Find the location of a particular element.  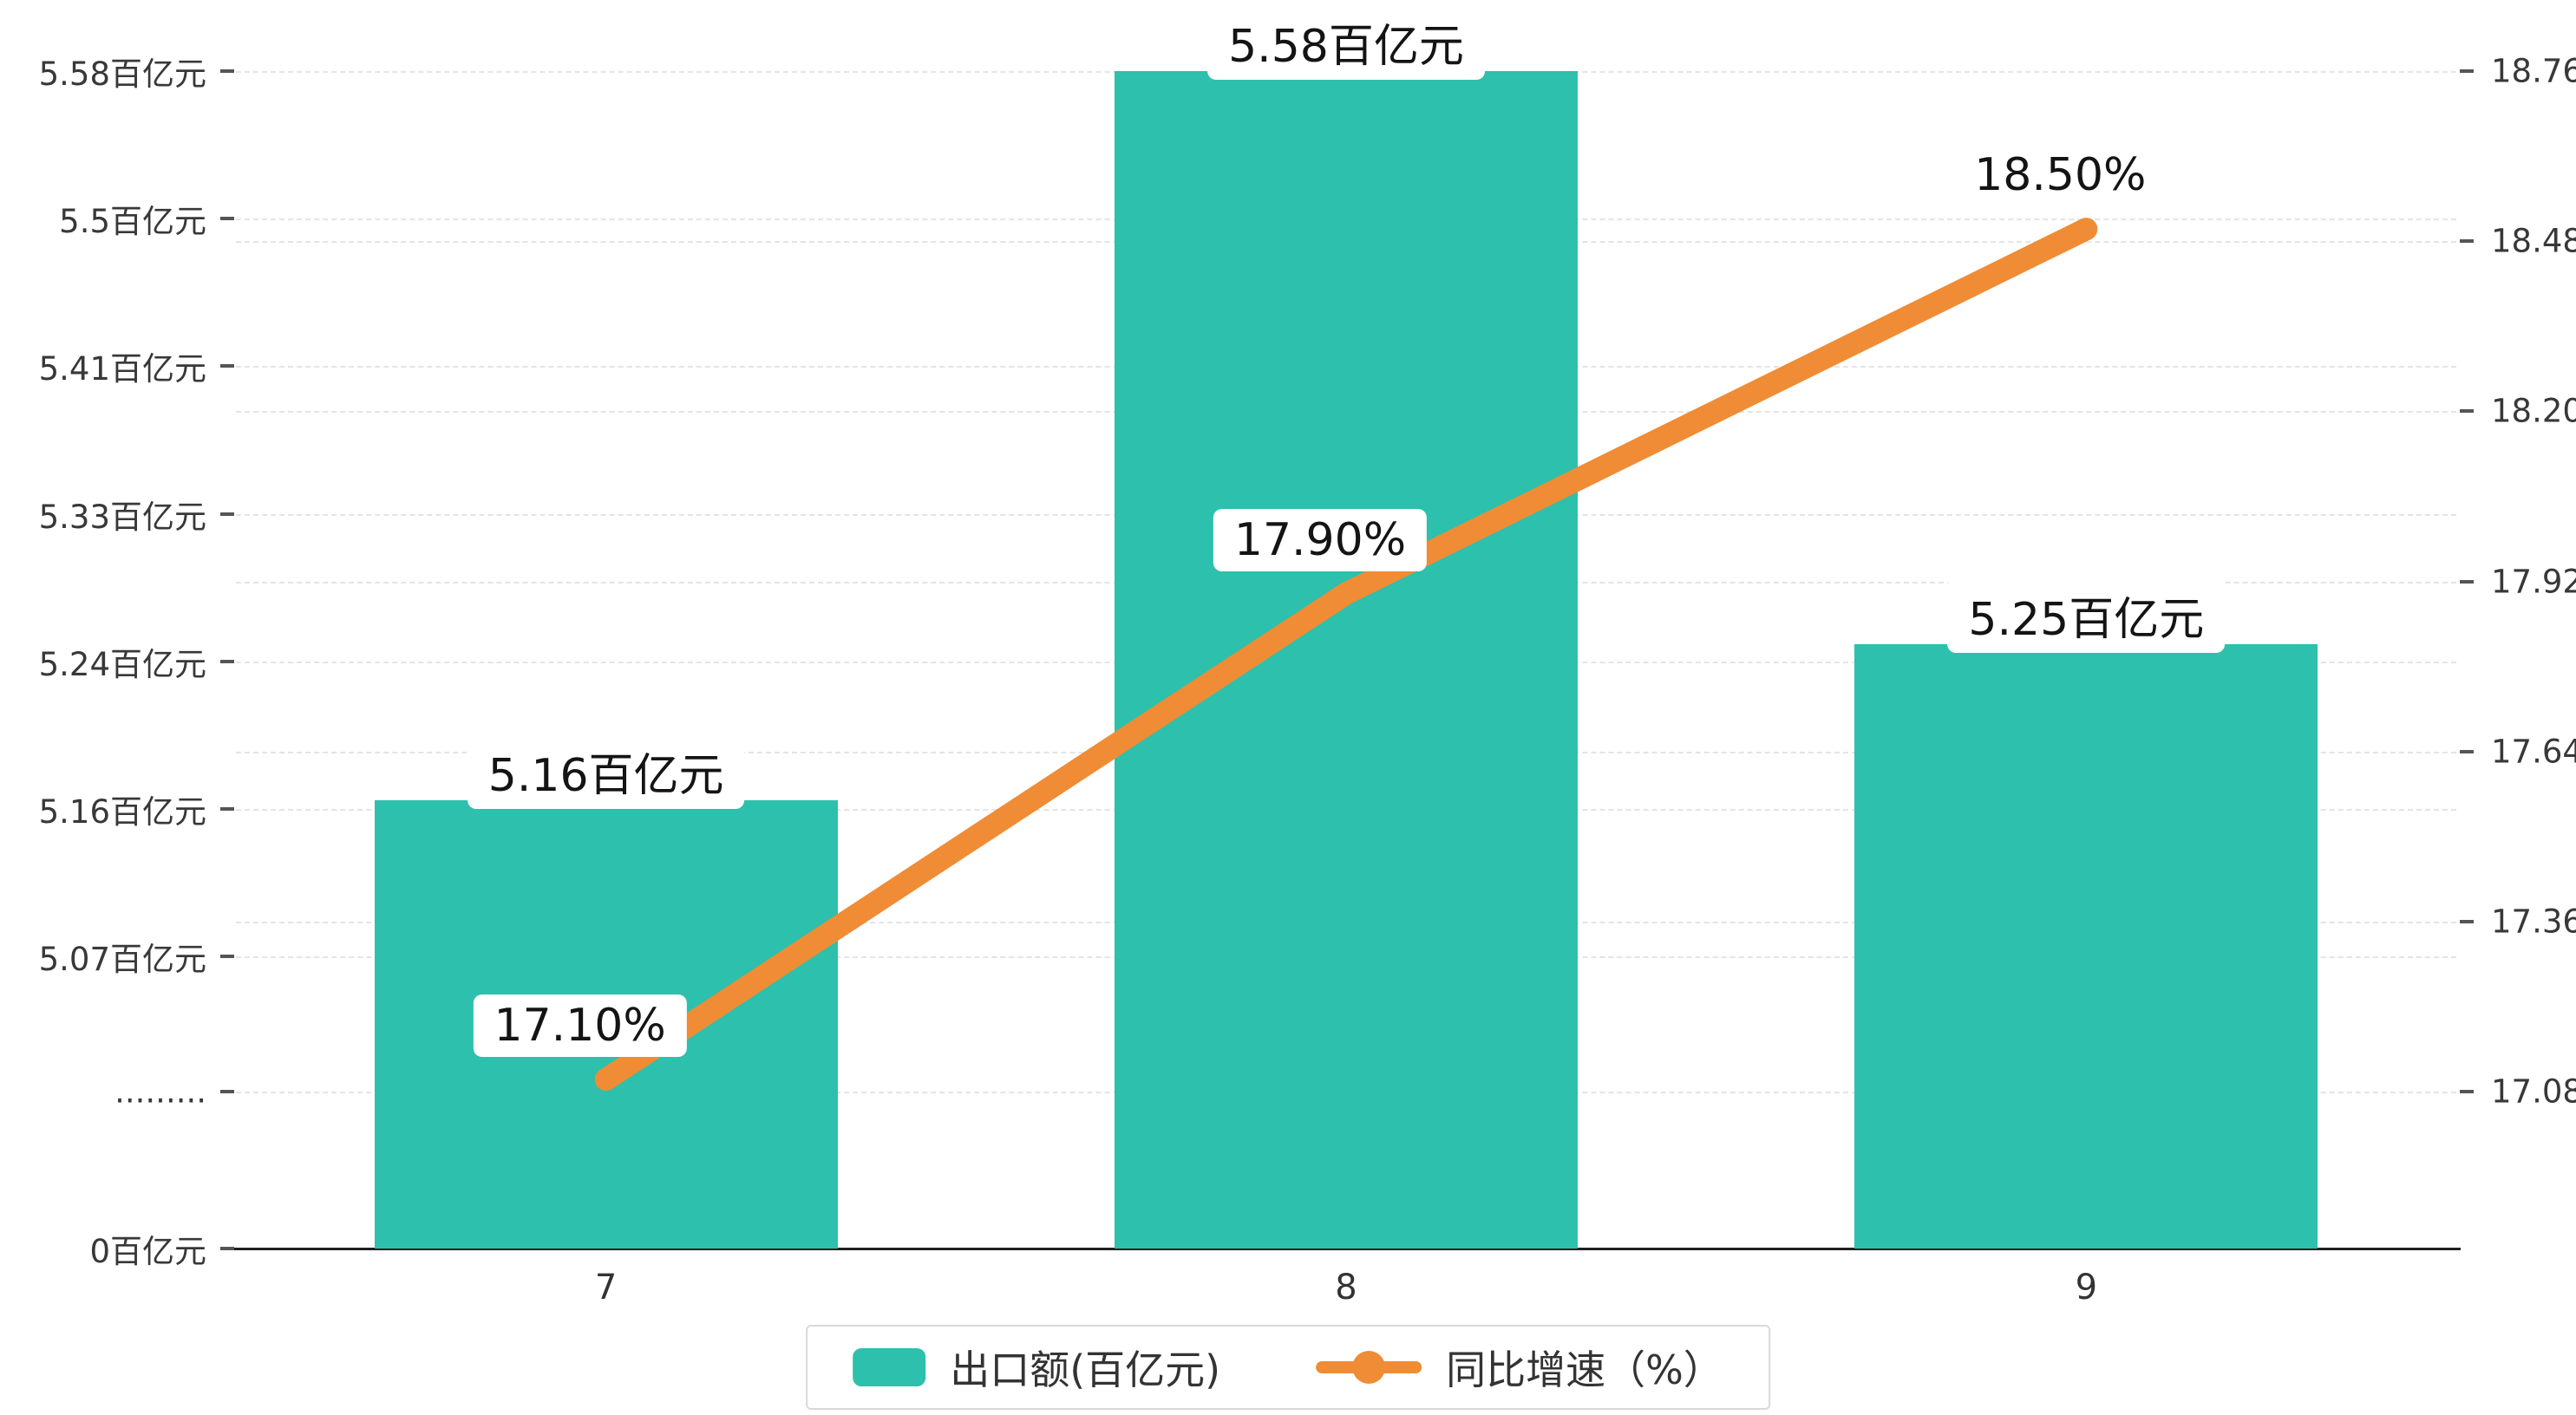

x-axis-label: 9 is located at coordinates (2086, 1287).